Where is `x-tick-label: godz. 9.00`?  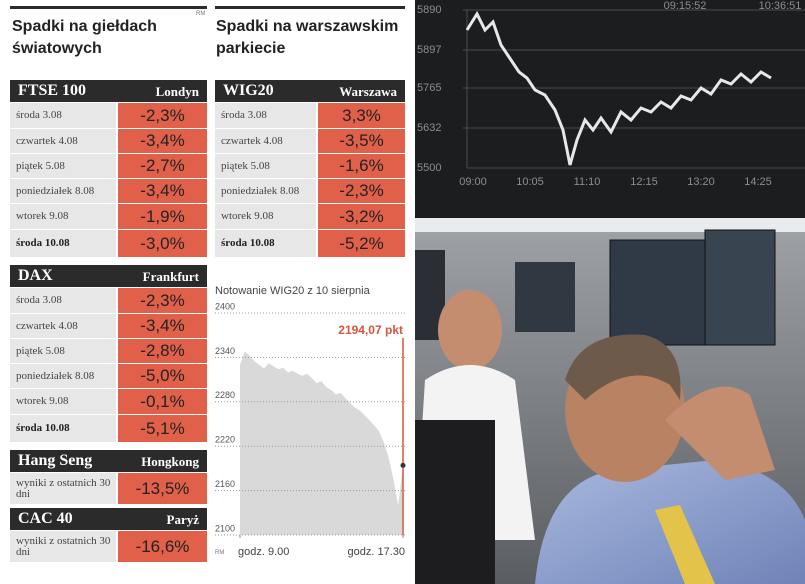
x-tick-label: godz. 9.00 is located at coordinates (263, 552).